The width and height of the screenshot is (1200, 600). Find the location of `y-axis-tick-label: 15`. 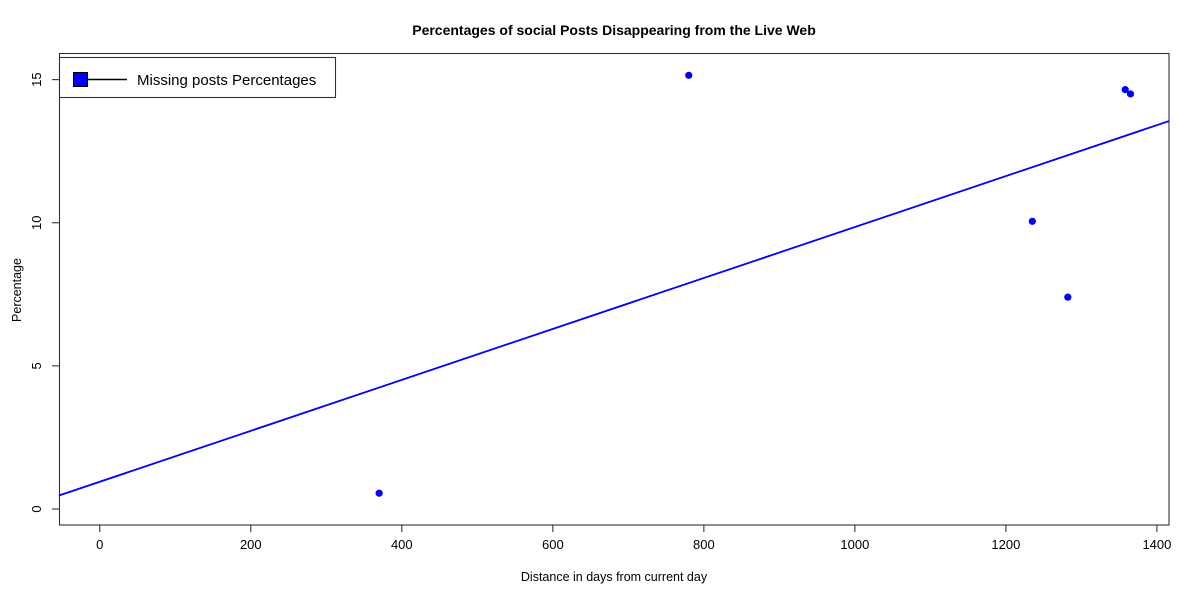

y-axis-tick-label: 15 is located at coordinates (36, 79).